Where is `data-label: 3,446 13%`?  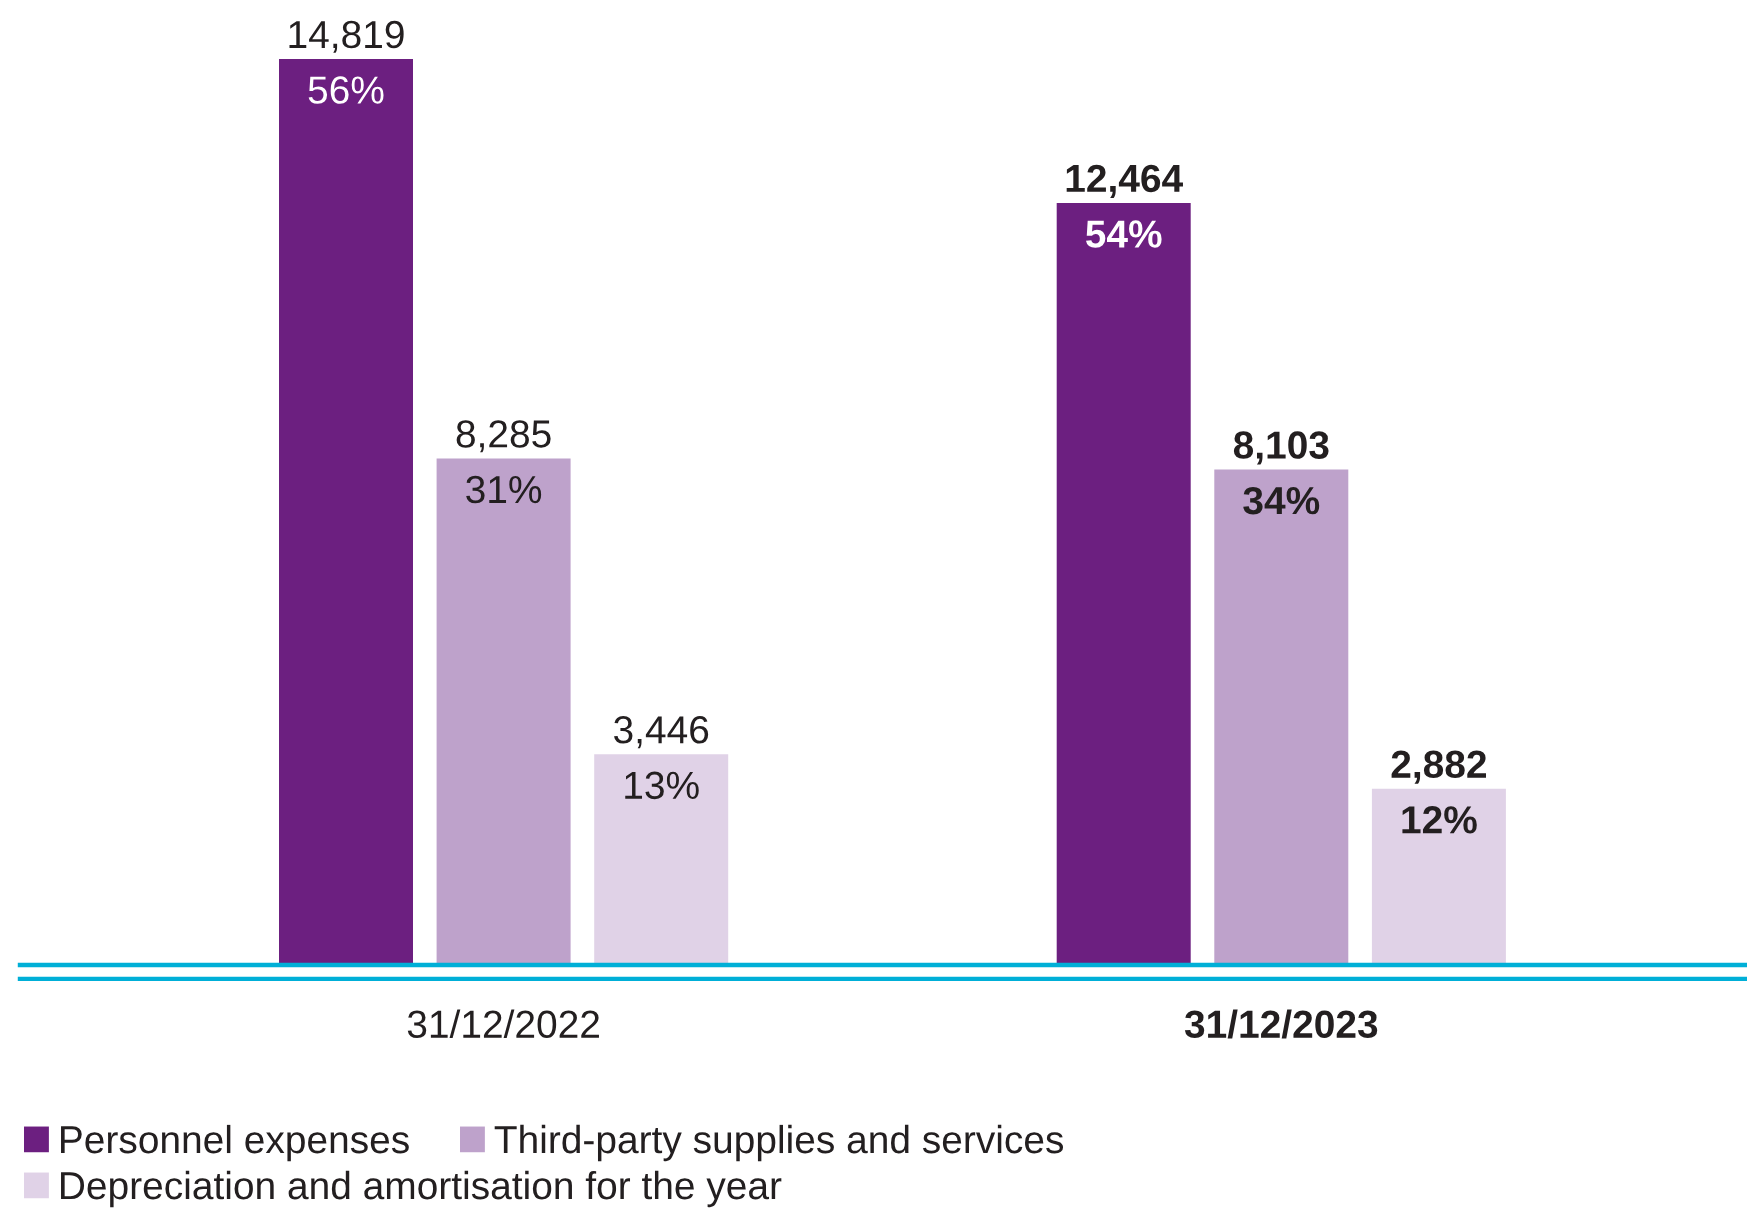 data-label: 3,446 13% is located at coordinates (661, 758).